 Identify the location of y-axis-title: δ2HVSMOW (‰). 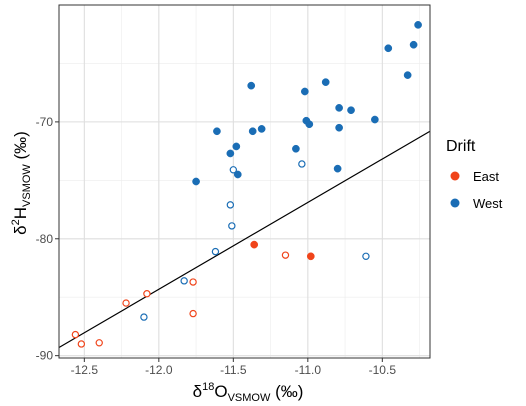
(21, 183).